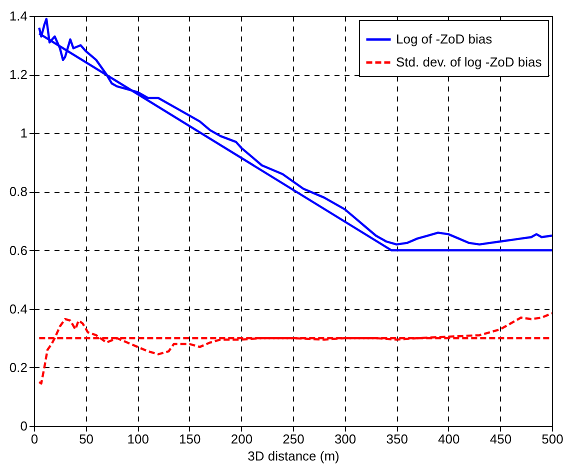 The width and height of the screenshot is (566, 466). I want to click on x-tick-label: 400, so click(449, 439).